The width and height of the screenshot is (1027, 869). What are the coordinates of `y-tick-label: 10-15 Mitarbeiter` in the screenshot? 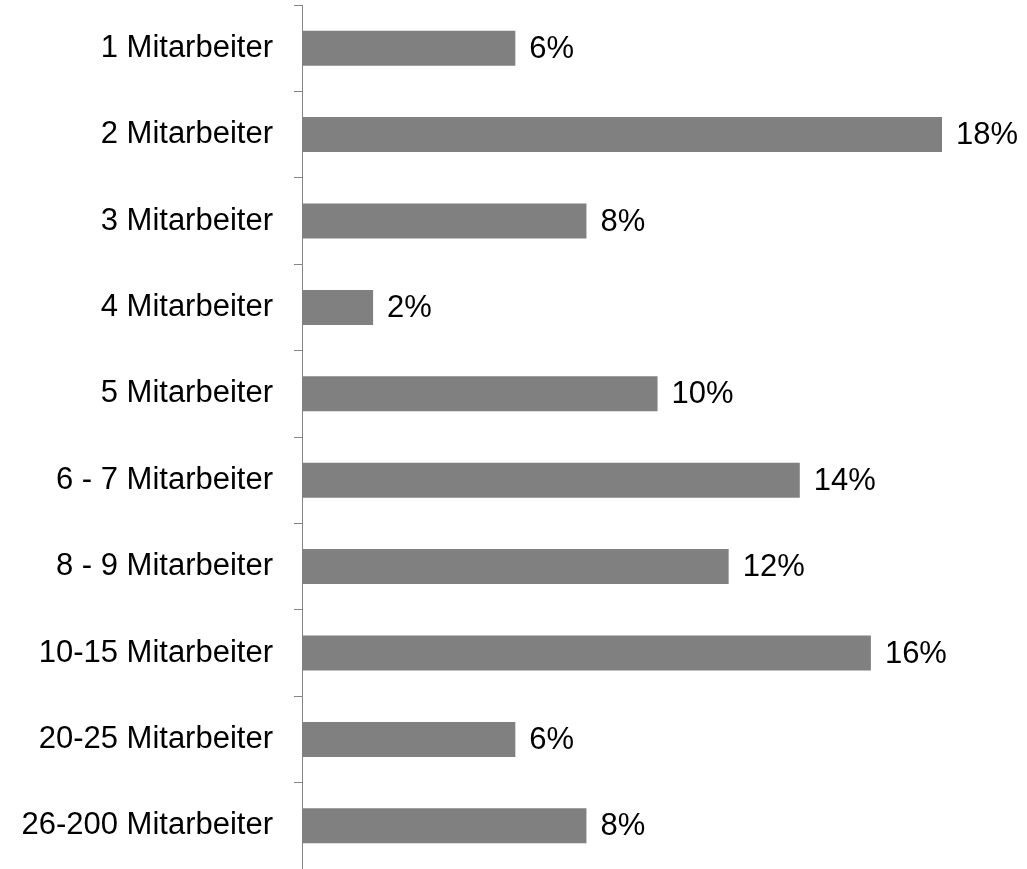 It's located at (155, 651).